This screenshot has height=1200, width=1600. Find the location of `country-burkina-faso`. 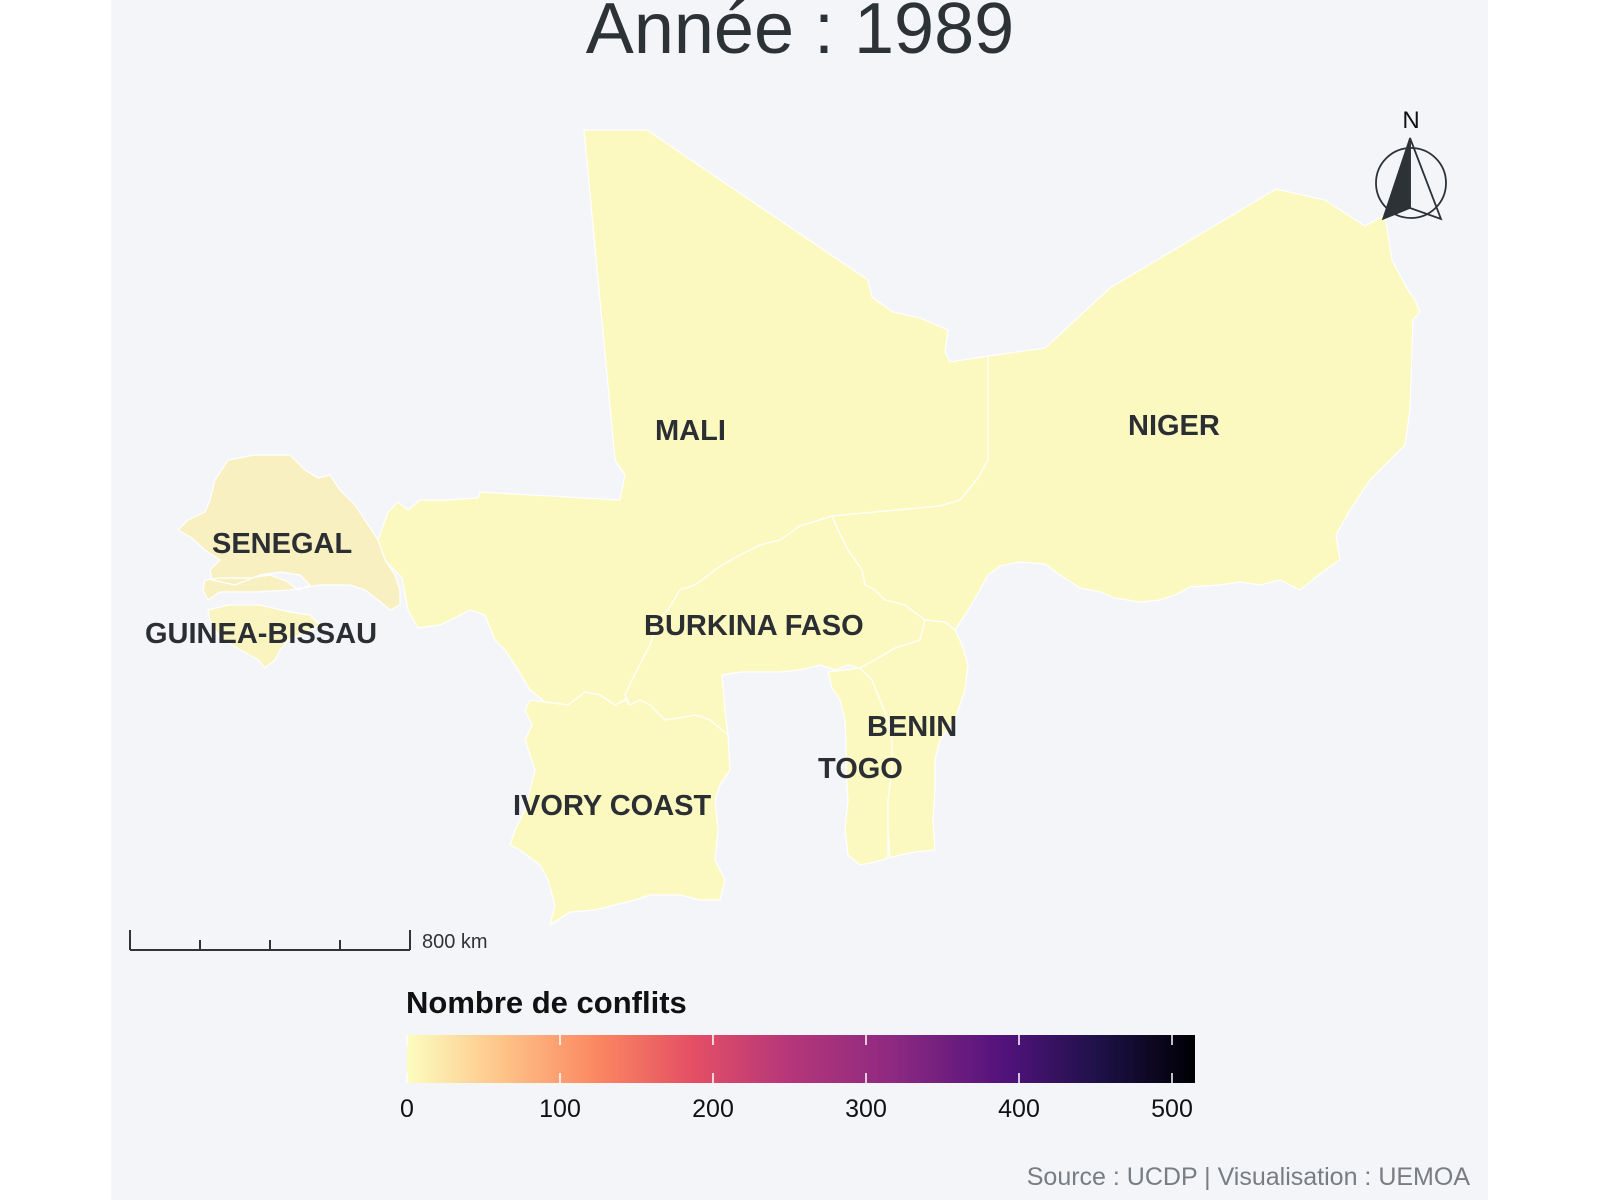

country-burkina-faso is located at coordinates (775, 626).